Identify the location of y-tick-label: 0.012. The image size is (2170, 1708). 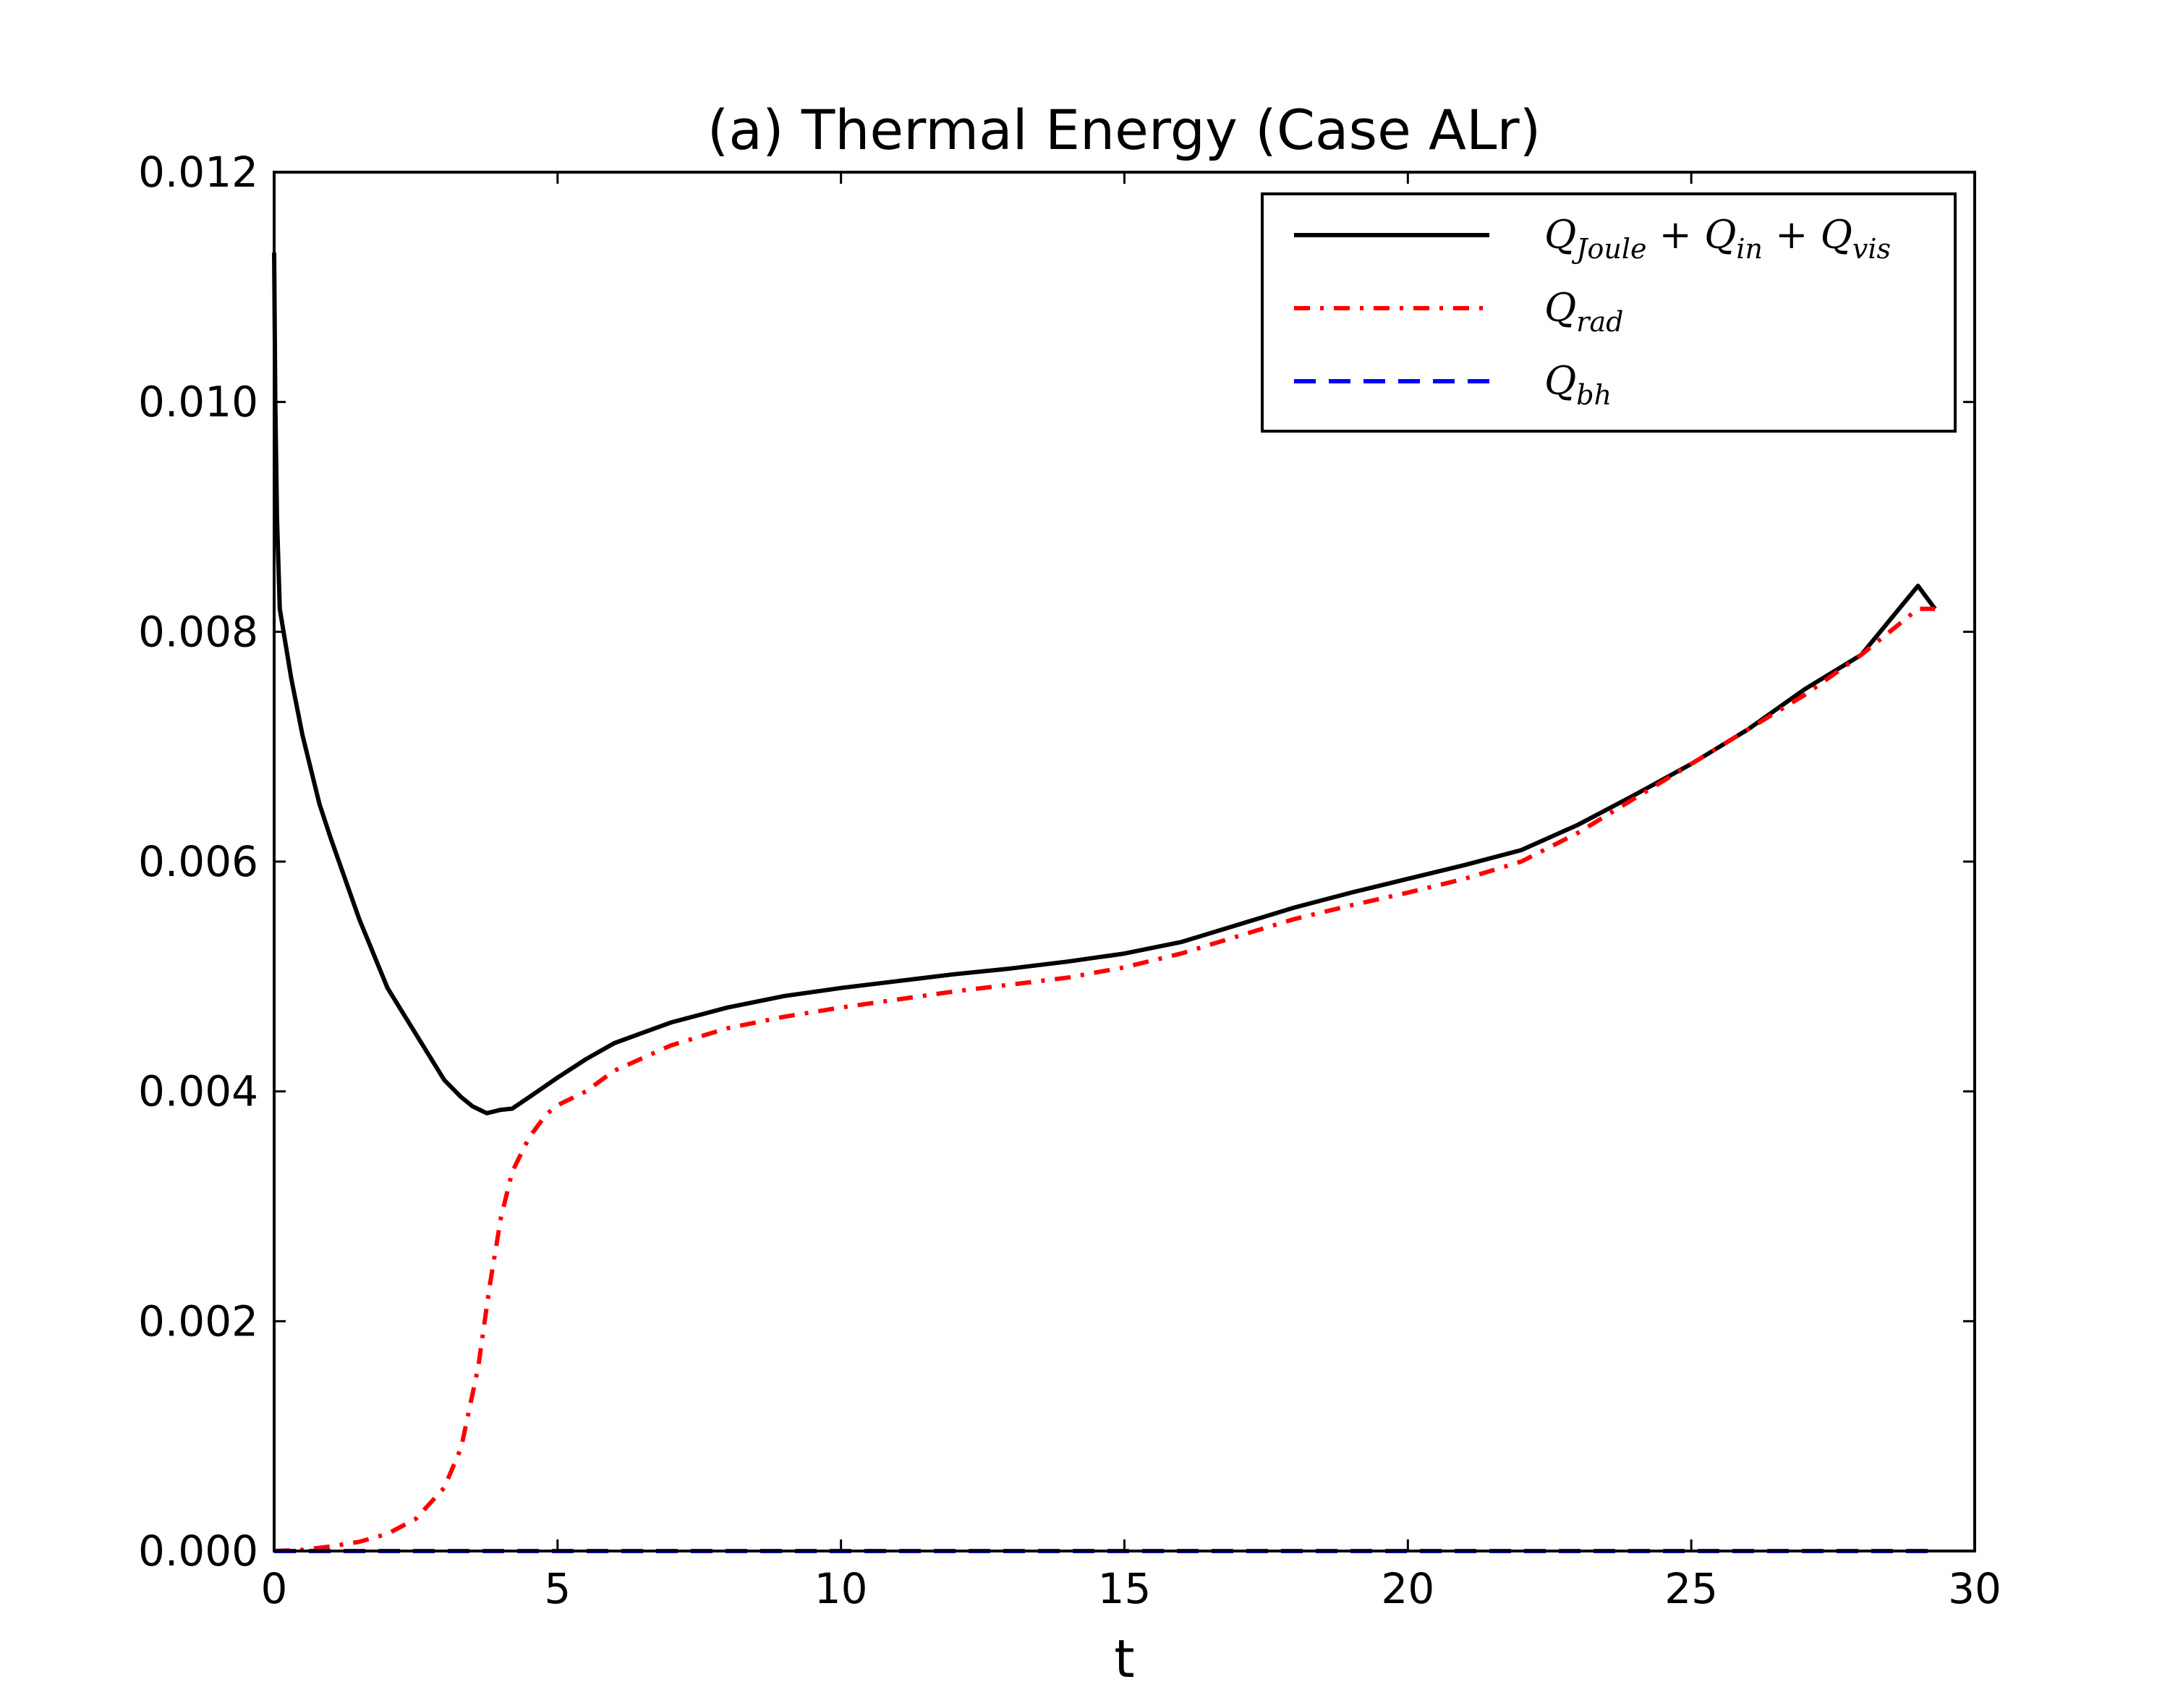
(198, 172).